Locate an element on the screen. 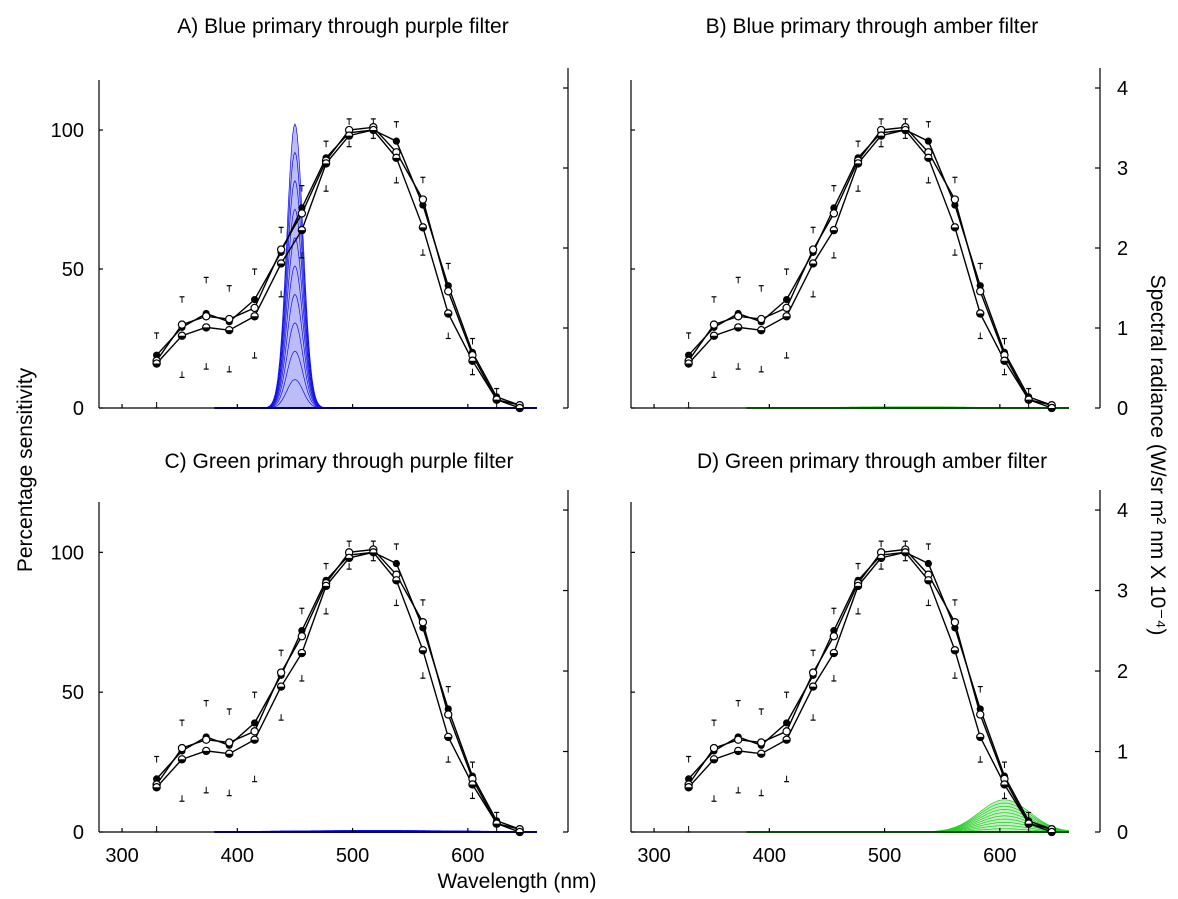 This screenshot has width=1178, height=899. panel-title: B) Blue primary through amber filter is located at coordinates (872, 26).